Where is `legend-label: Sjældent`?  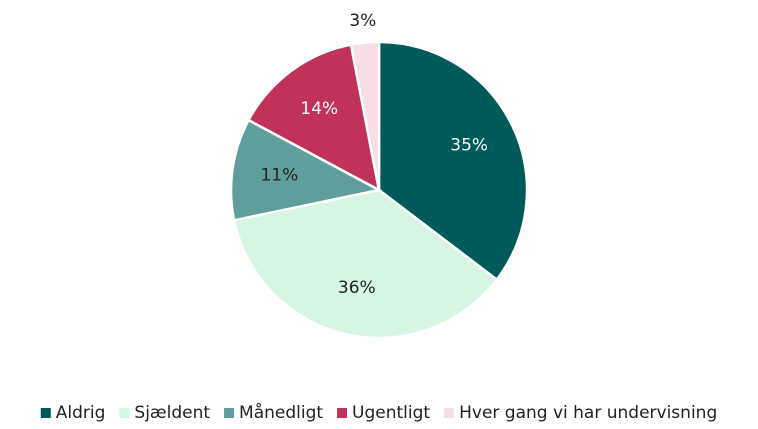
legend-label: Sjældent is located at coordinates (172, 413).